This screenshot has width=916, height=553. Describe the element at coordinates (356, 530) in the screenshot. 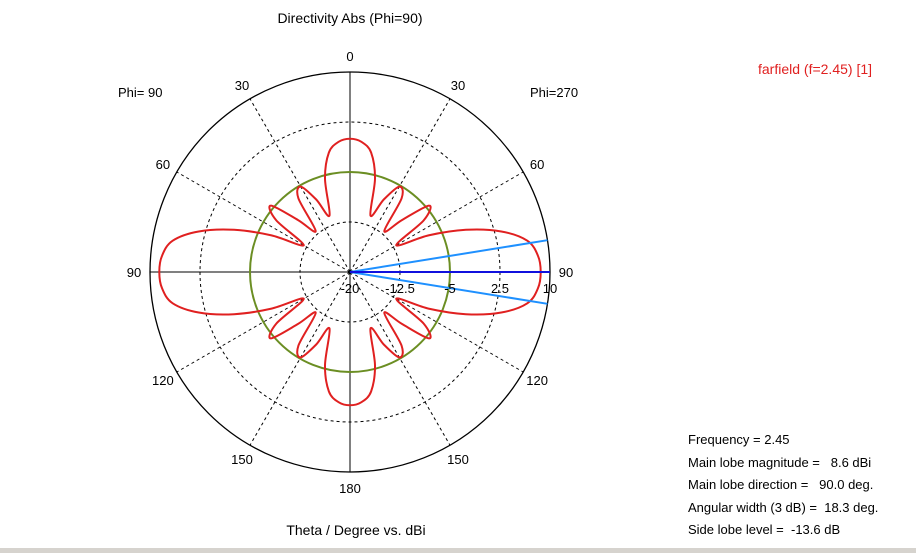

I see `x-axis-label: Theta / Degree vs. dBi` at that location.